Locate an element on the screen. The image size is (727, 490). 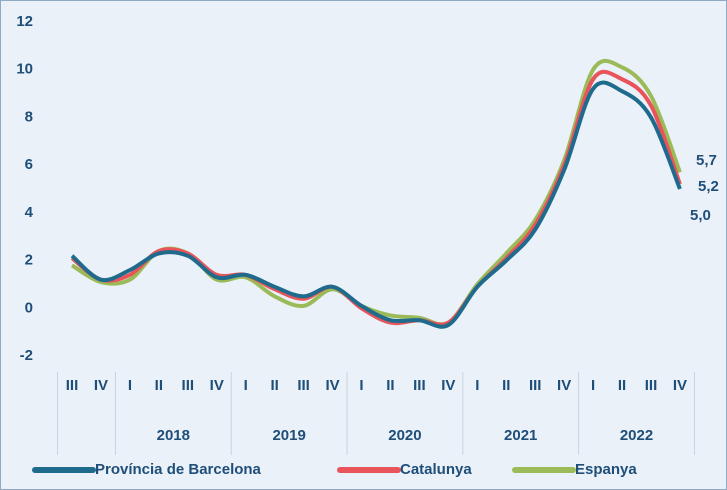
y-tick-label: 6 is located at coordinates (29, 164).